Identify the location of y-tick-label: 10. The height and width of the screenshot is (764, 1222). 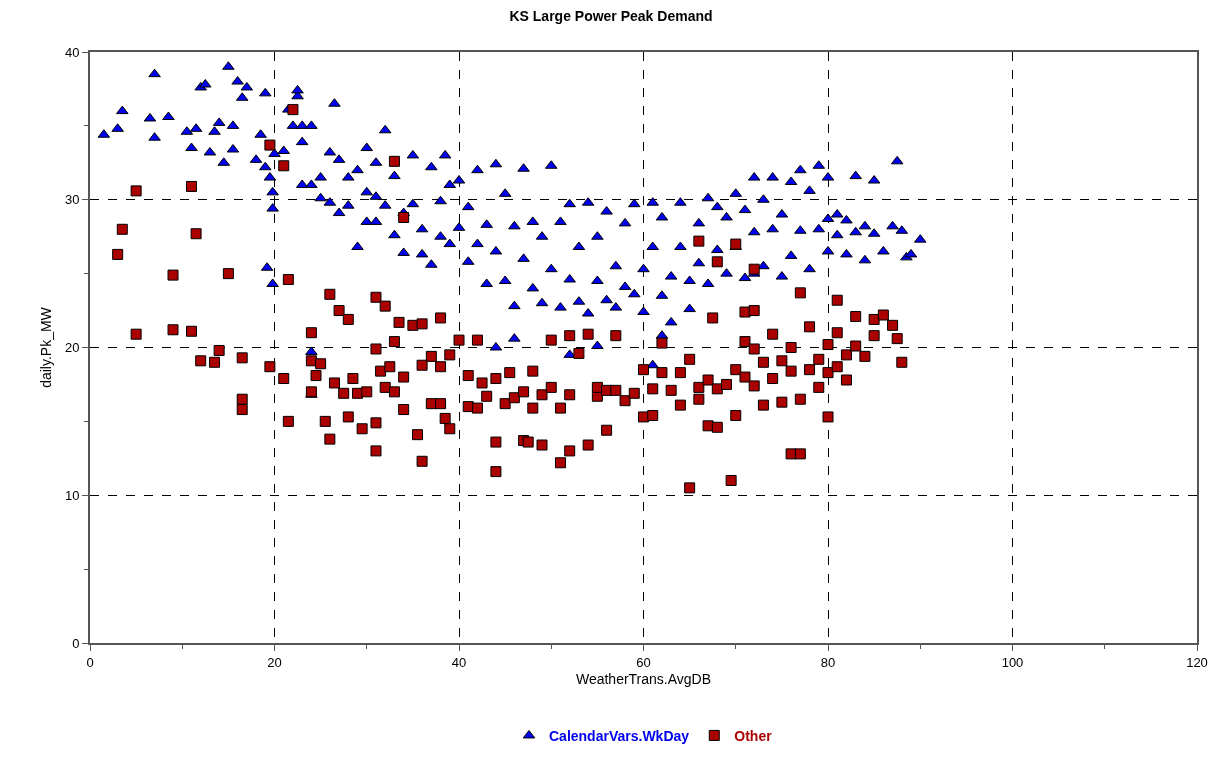
(72, 495).